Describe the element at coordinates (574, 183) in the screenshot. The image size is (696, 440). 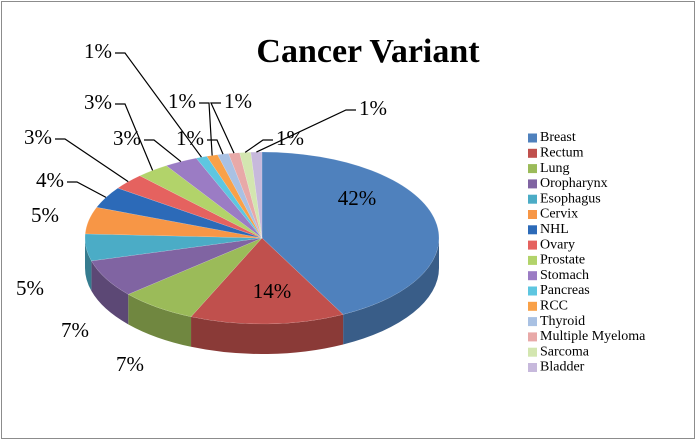
I see `legend-label: Oropharynx` at that location.